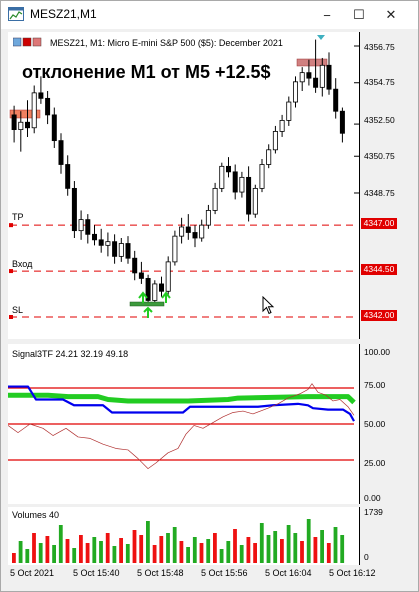 This screenshot has height=592, width=419. I want to click on price-axis-label: 4354.75, so click(379, 82).